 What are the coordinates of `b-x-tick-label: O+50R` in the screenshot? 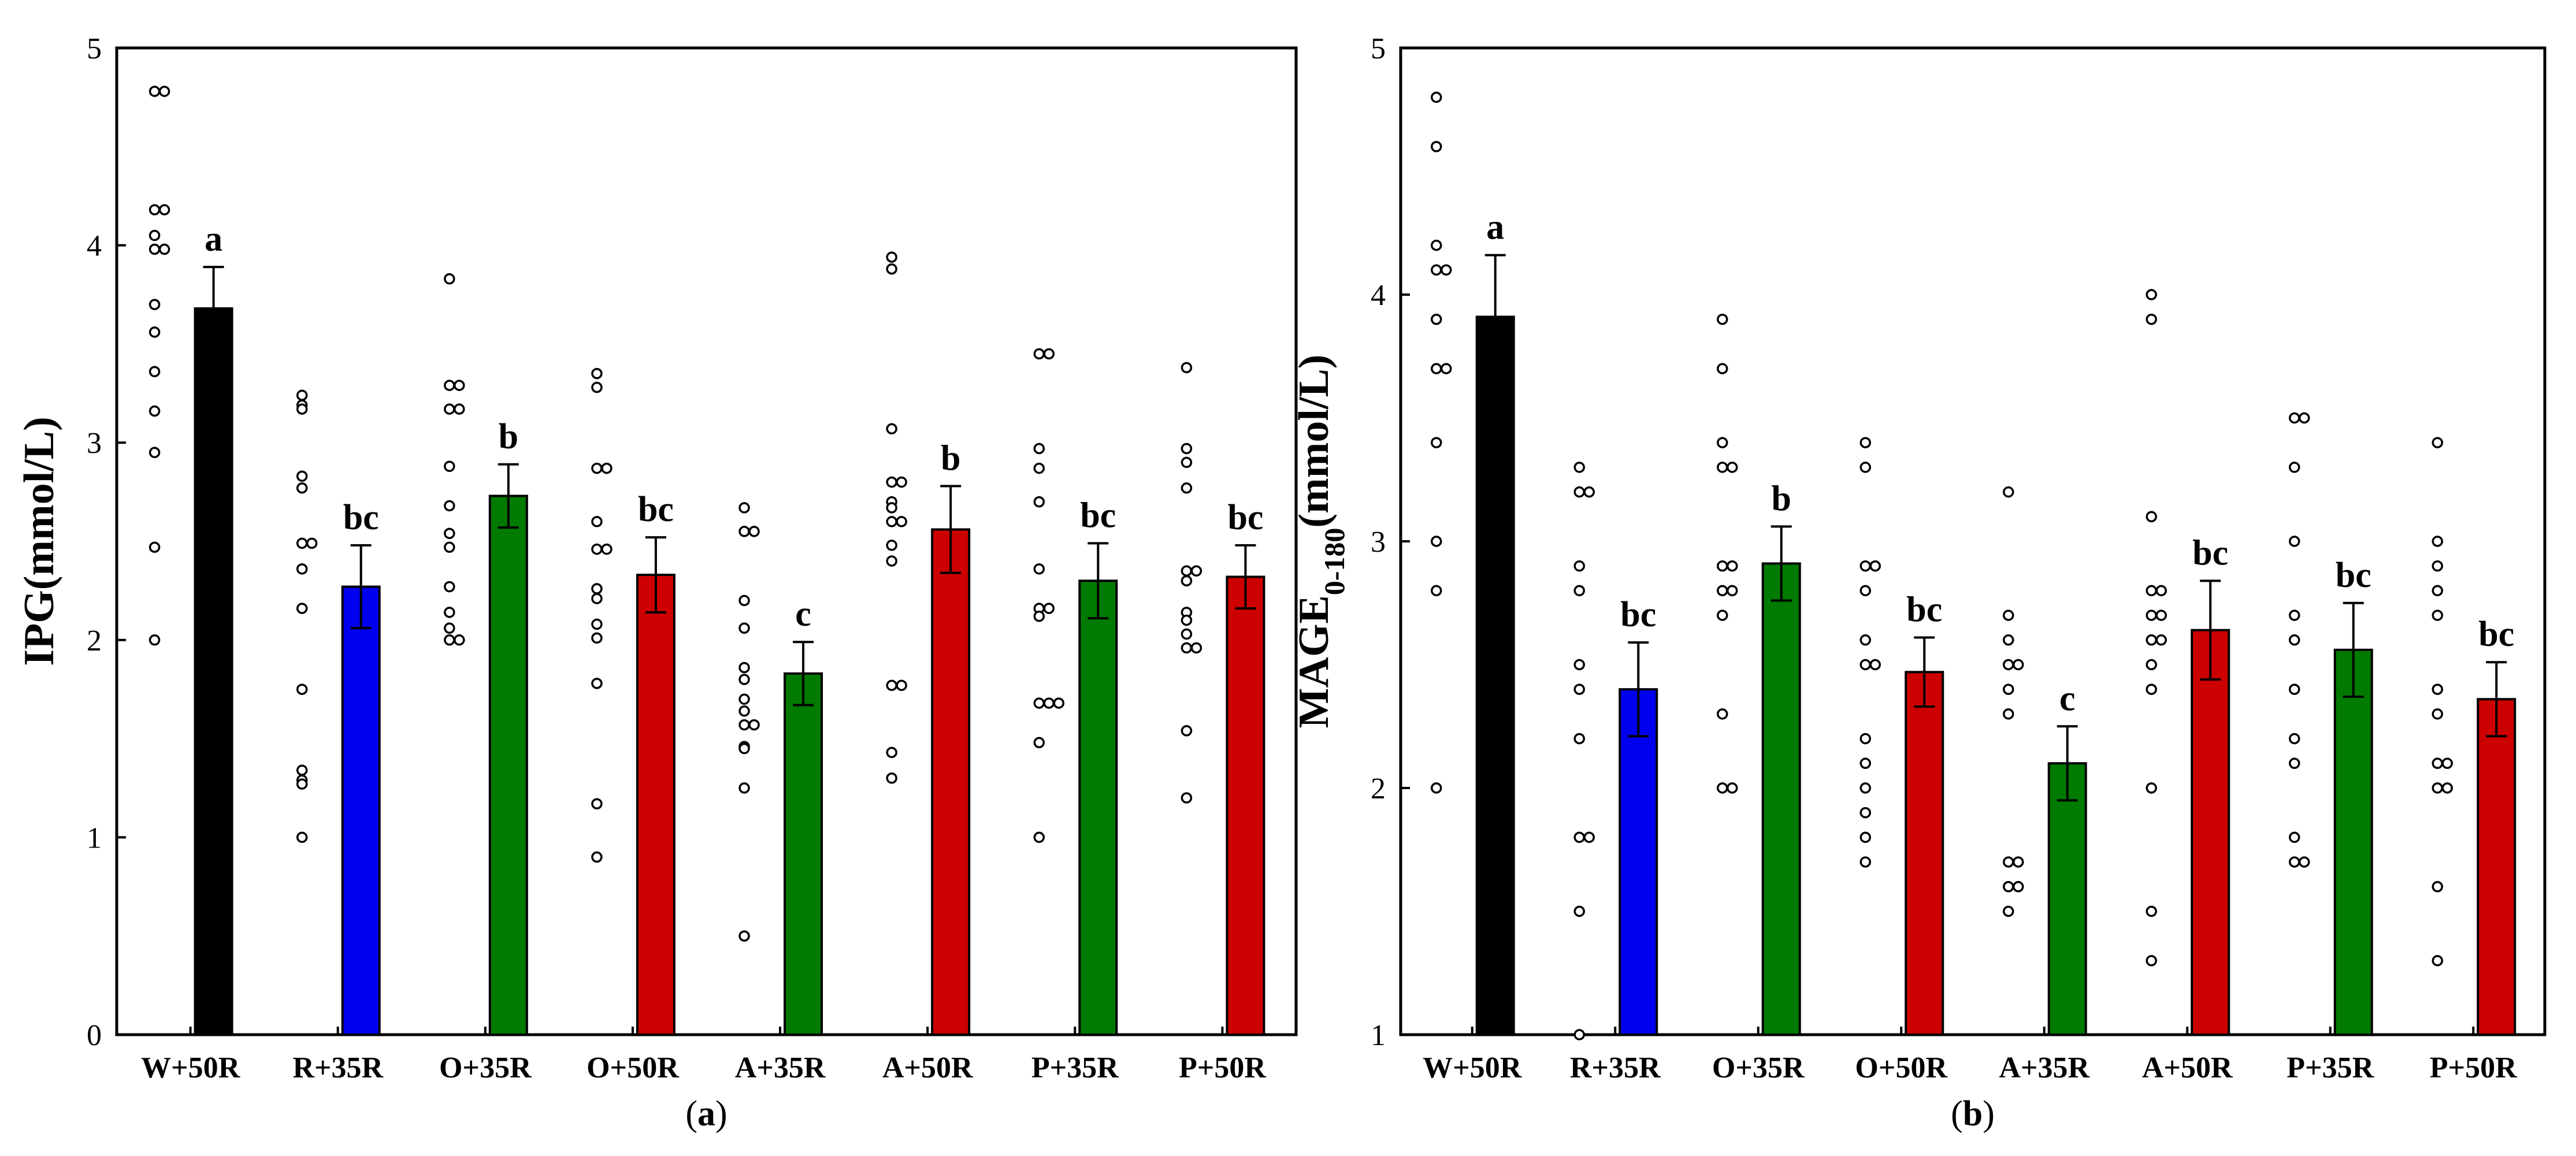 It's located at (1902, 1068).